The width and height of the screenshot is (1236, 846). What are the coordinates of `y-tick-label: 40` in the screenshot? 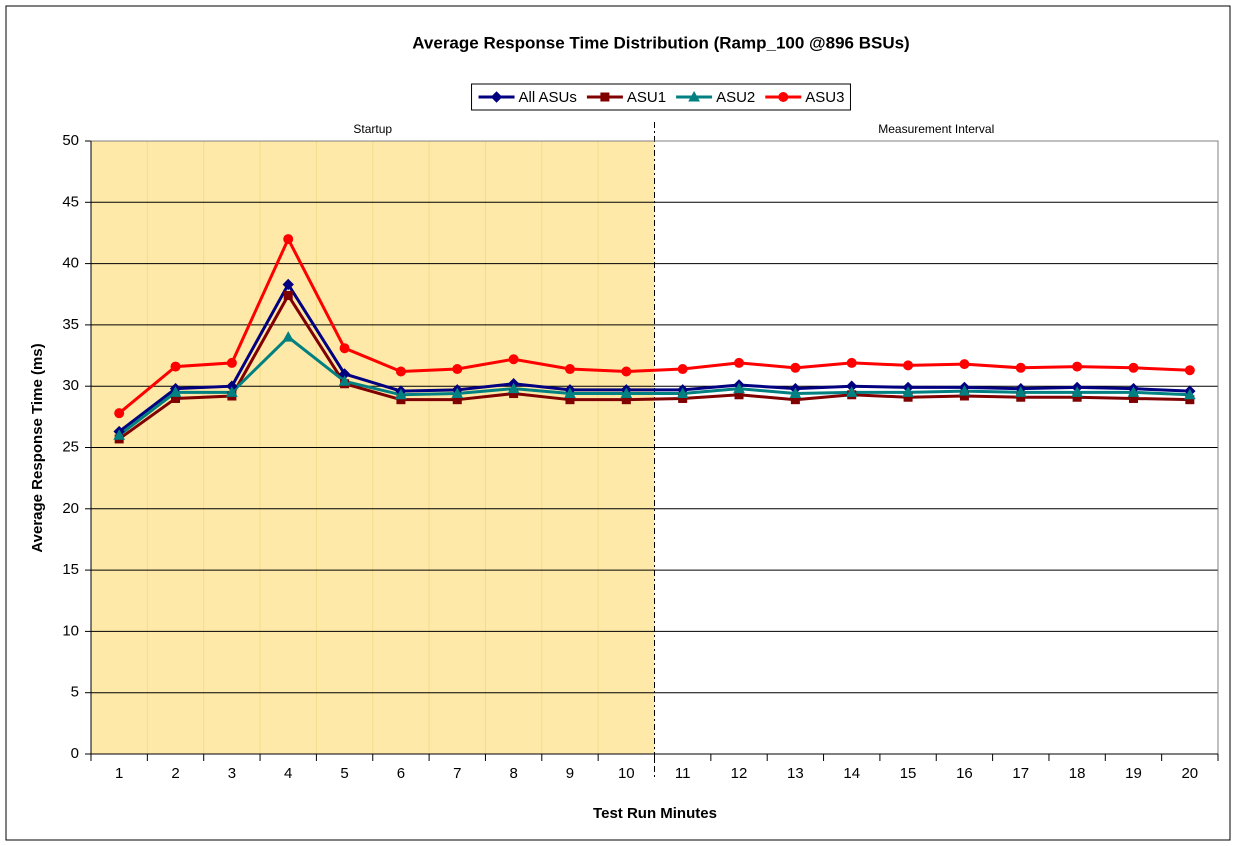 It's located at (70, 263).